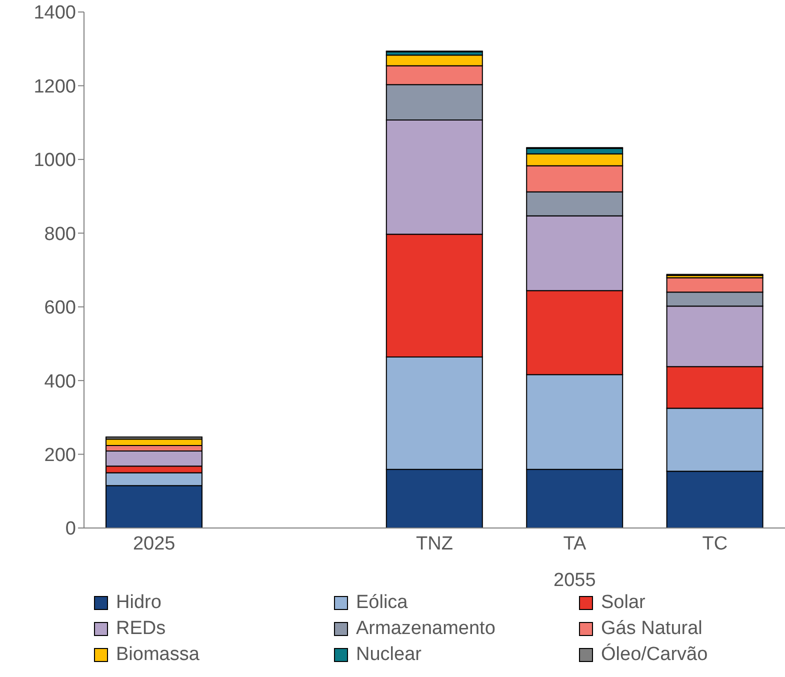 The height and width of the screenshot is (677, 785). Describe the element at coordinates (60, 381) in the screenshot. I see `y-tick-label: 400` at that location.